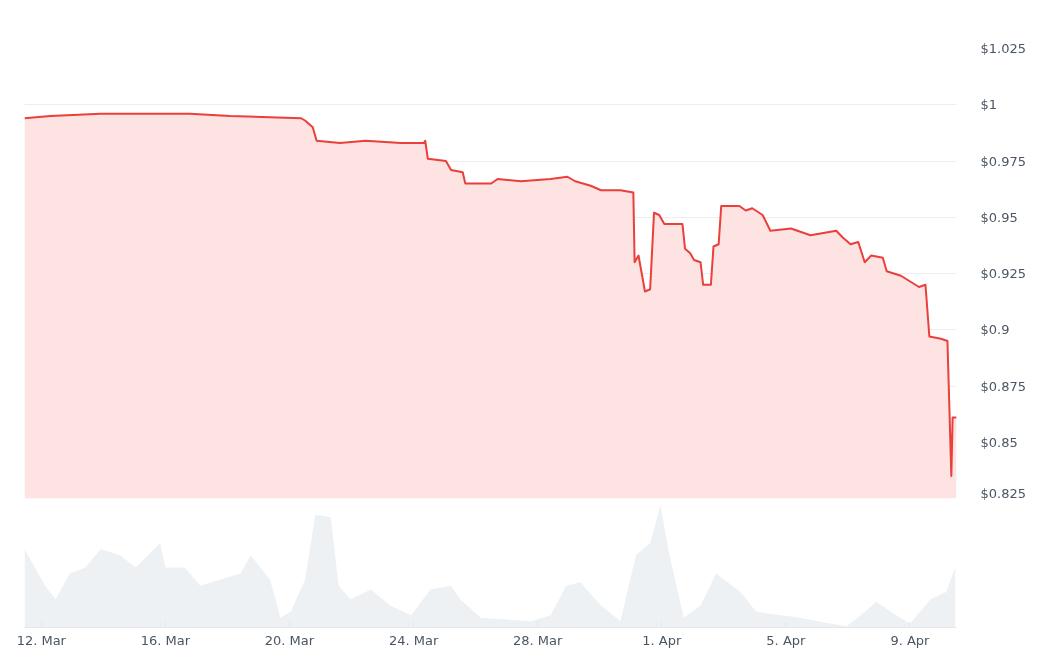  I want to click on y-tick-label: $1, so click(989, 105).